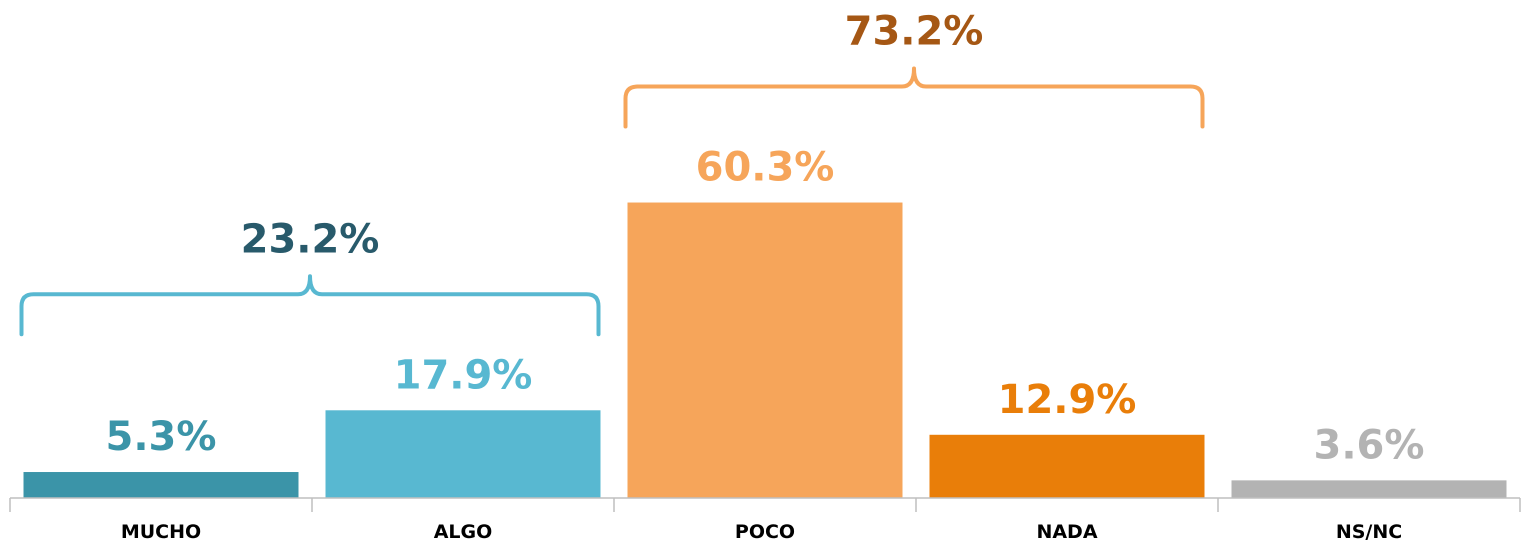 The height and width of the screenshot is (545, 1524). Describe the element at coordinates (463, 375) in the screenshot. I see `value-label: 17.9%` at that location.